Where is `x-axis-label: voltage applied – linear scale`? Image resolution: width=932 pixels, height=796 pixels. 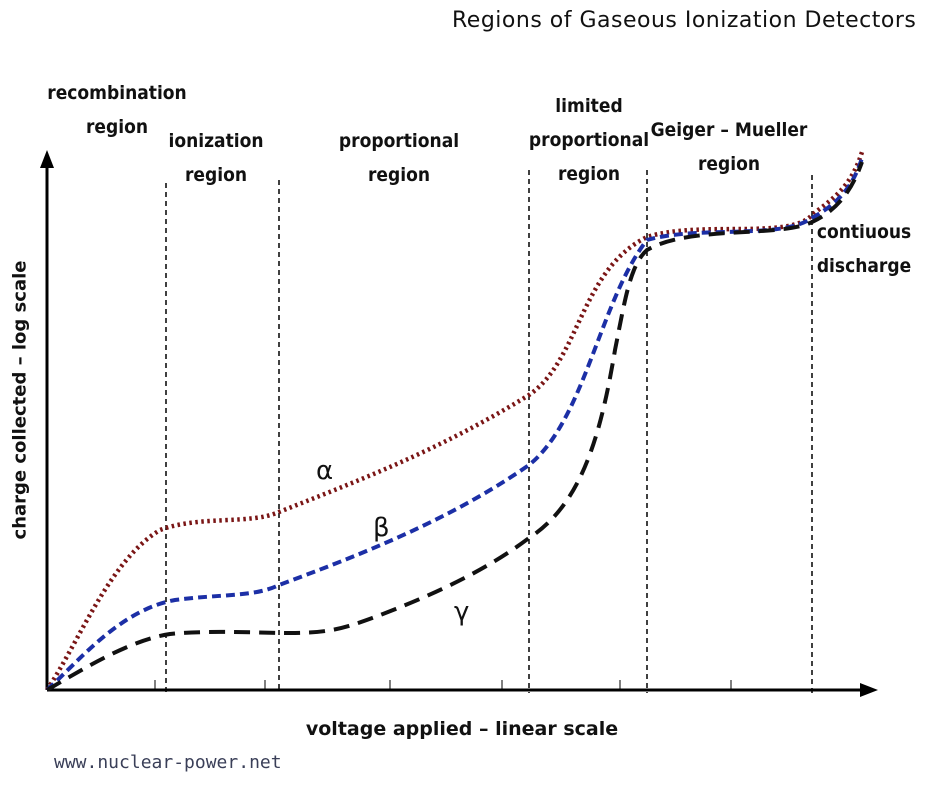 x-axis-label: voltage applied – linear scale is located at coordinates (462, 729).